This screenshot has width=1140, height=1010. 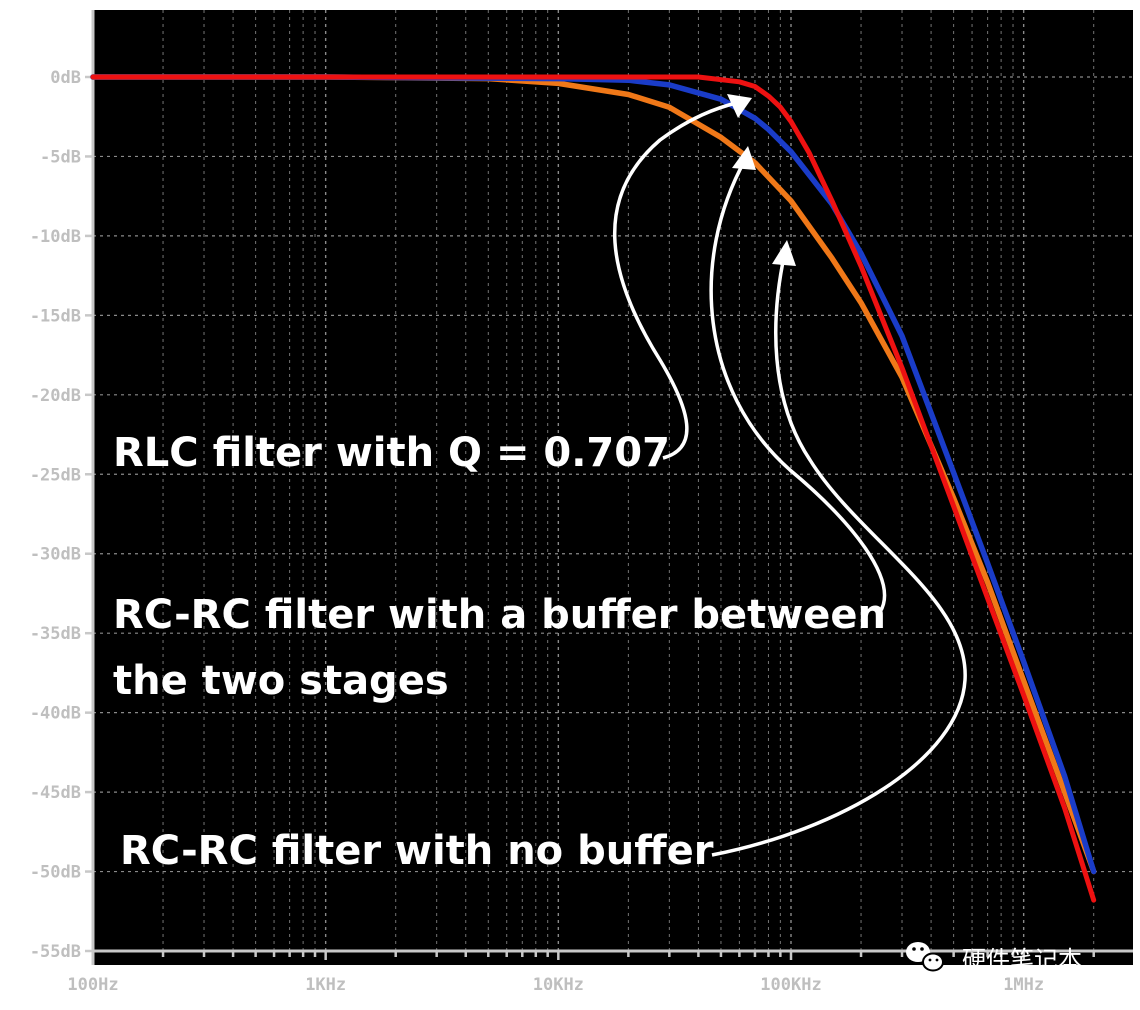 I want to click on y-tick-label: -45dB, so click(x=55, y=793).